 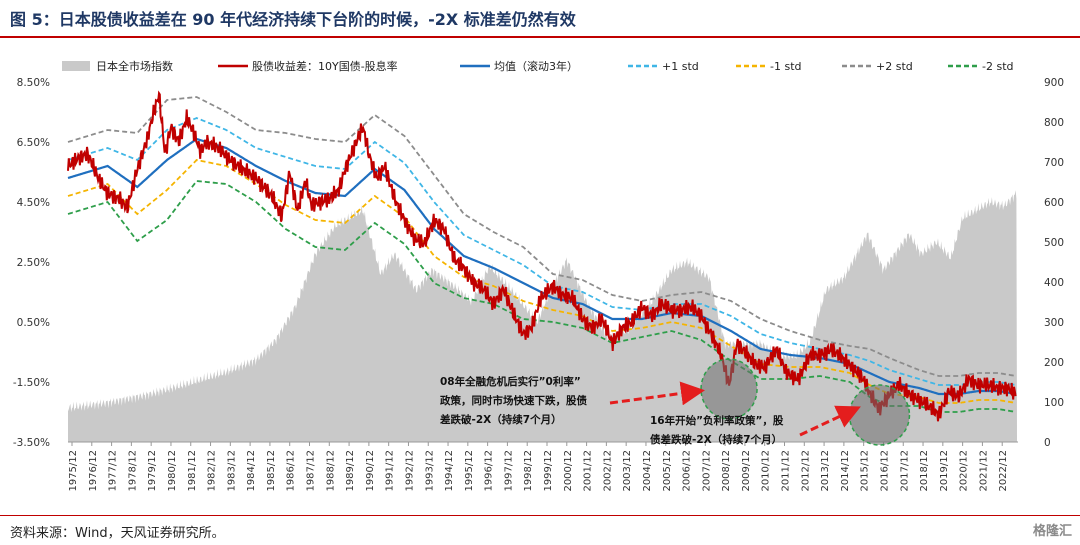 What do you see at coordinates (647, 471) in the screenshot?
I see `x-axis-tick-label: 2004/12` at bounding box center [647, 471].